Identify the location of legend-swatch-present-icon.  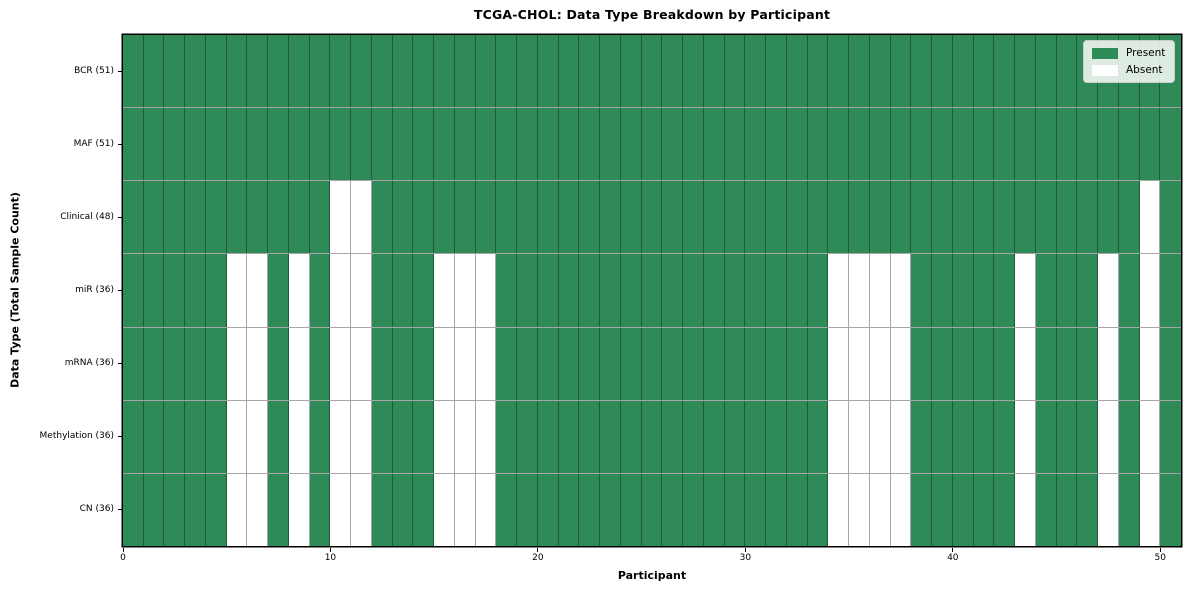
(1105, 53).